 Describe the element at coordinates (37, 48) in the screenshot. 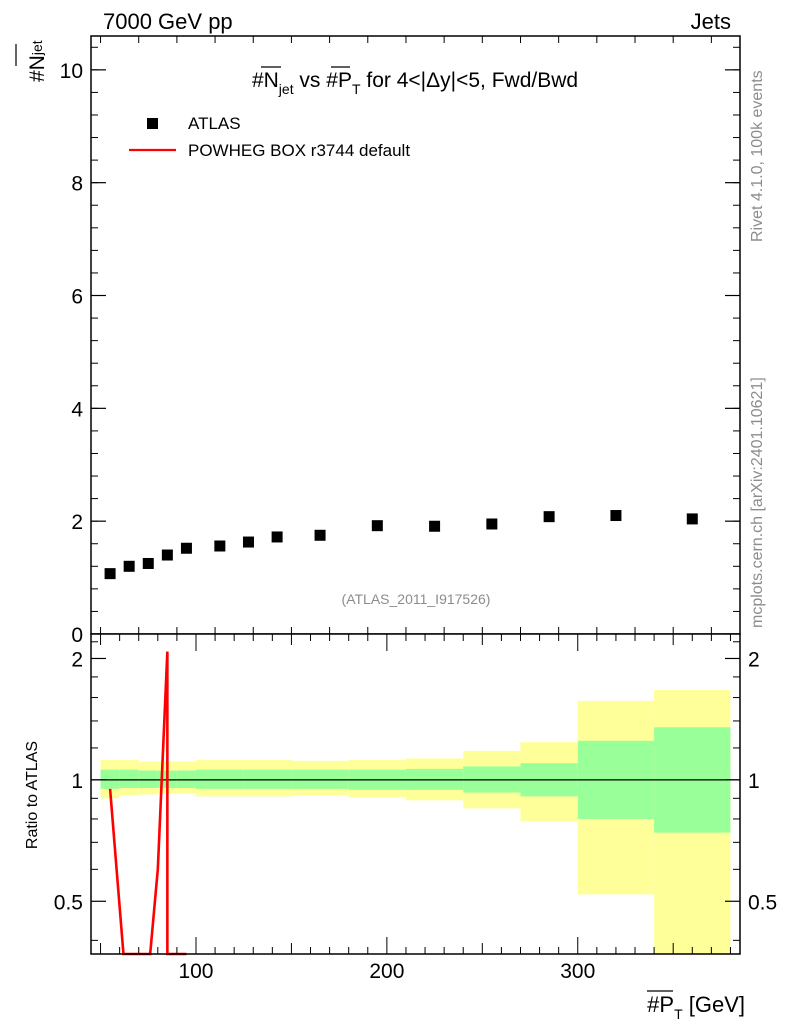

I see `main-ylabel-sub: jet` at that location.